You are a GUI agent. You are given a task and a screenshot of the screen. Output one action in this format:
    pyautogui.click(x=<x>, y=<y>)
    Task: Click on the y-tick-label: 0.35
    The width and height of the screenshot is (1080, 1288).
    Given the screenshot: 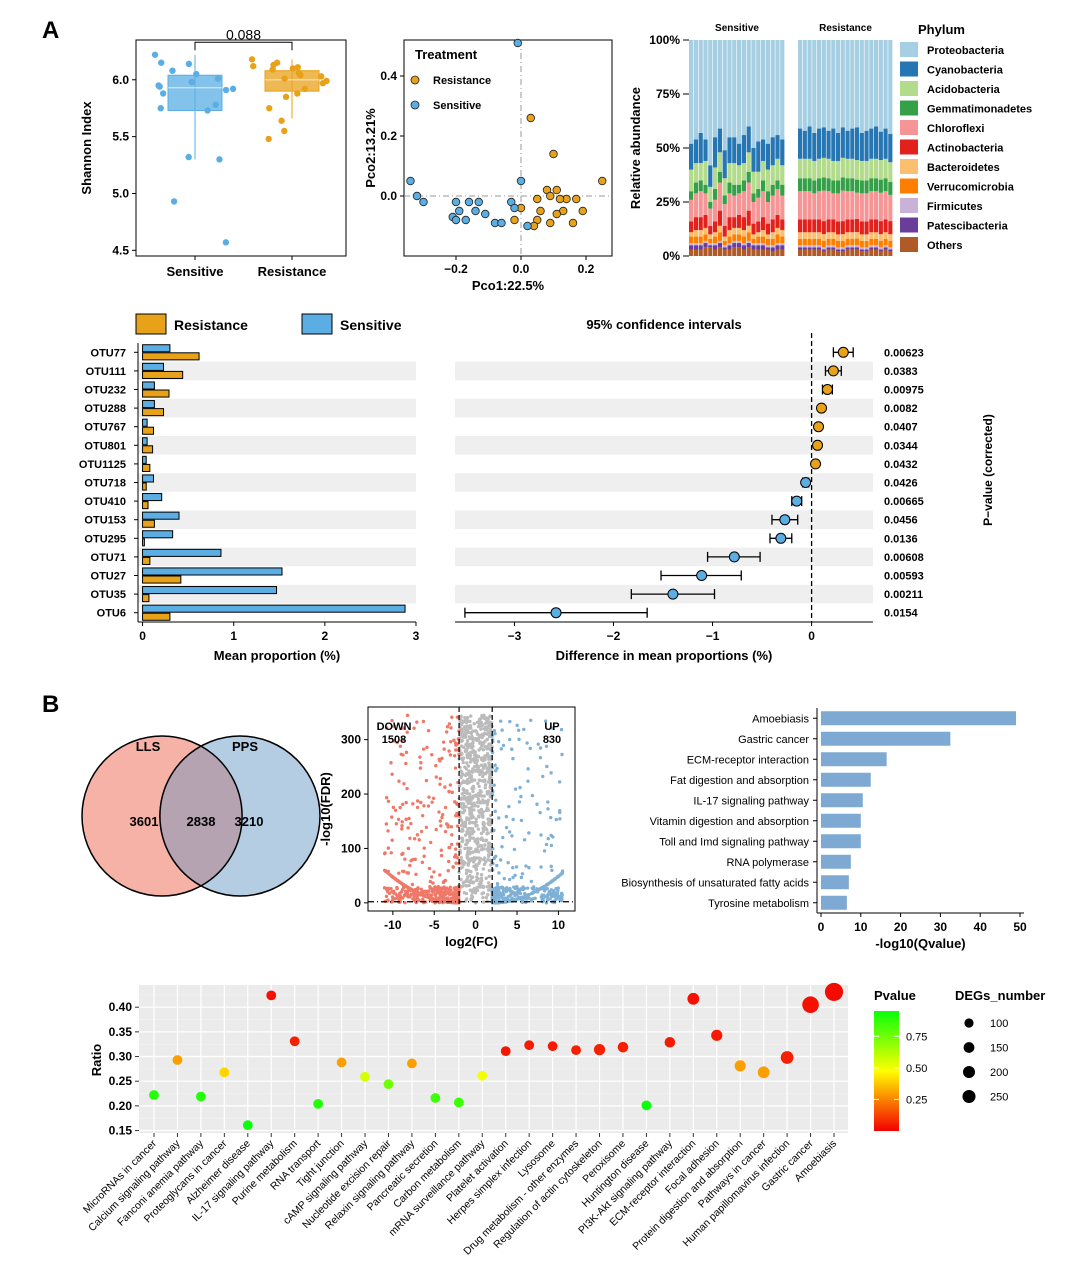 What is the action you would take?
    pyautogui.click(x=121, y=1032)
    